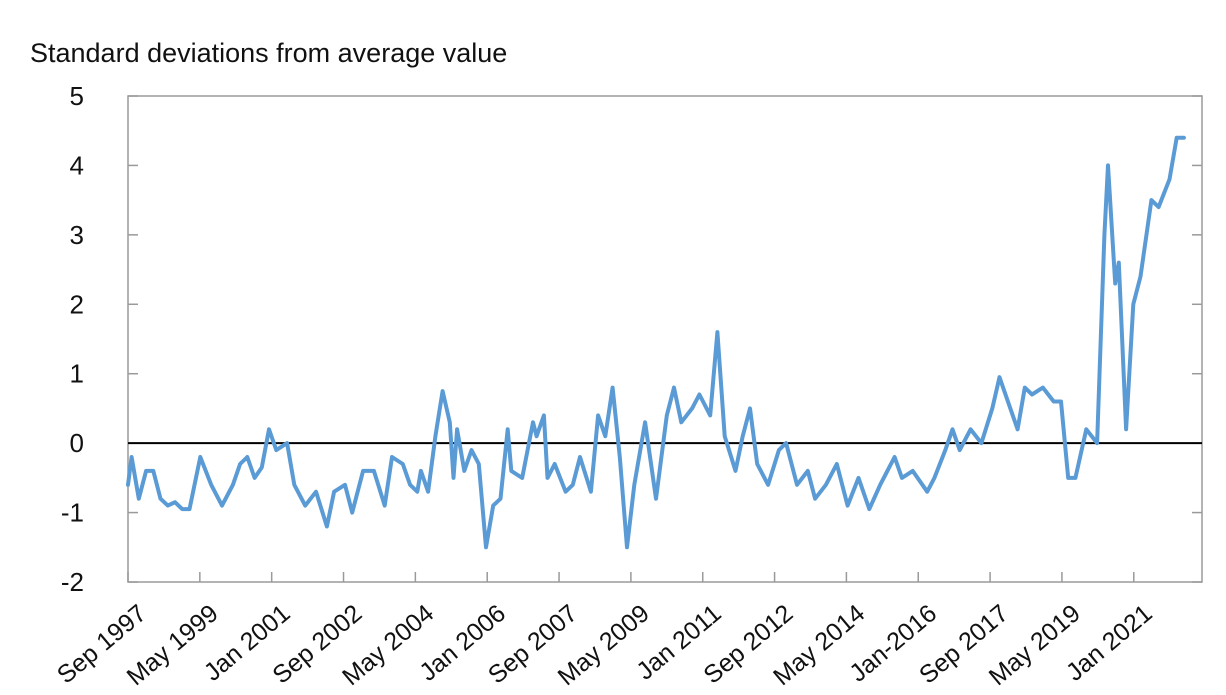  What do you see at coordinates (77, 374) in the screenshot?
I see `y-tick-label: 1` at bounding box center [77, 374].